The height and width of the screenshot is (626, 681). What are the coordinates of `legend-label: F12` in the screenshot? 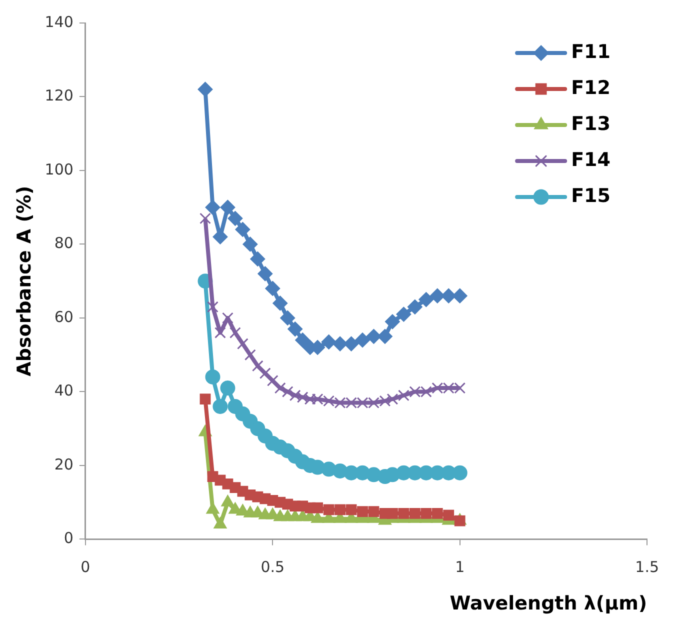 It's located at (590, 87).